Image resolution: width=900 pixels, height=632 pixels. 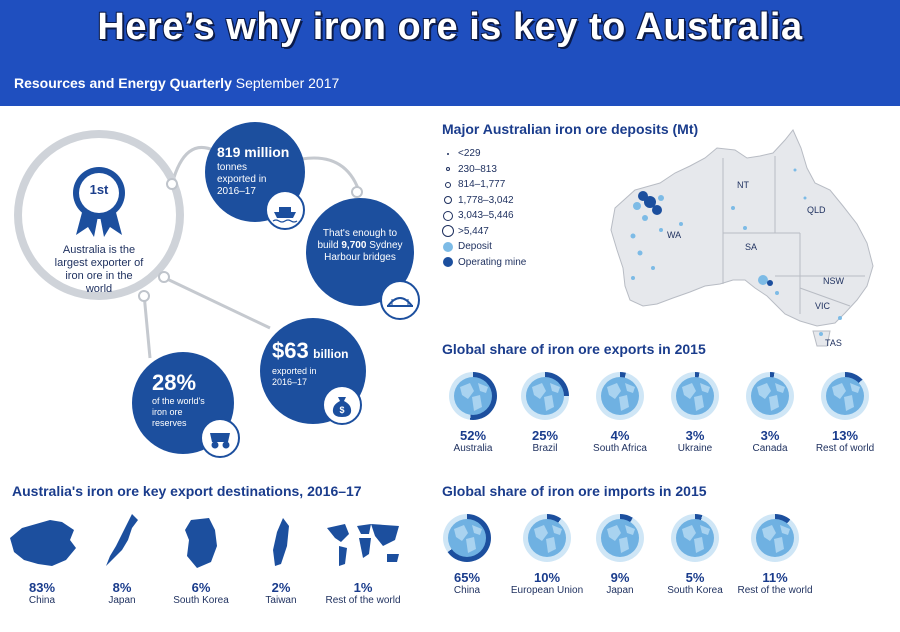 I want to click on share-label: Rest of the world, so click(x=775, y=590).